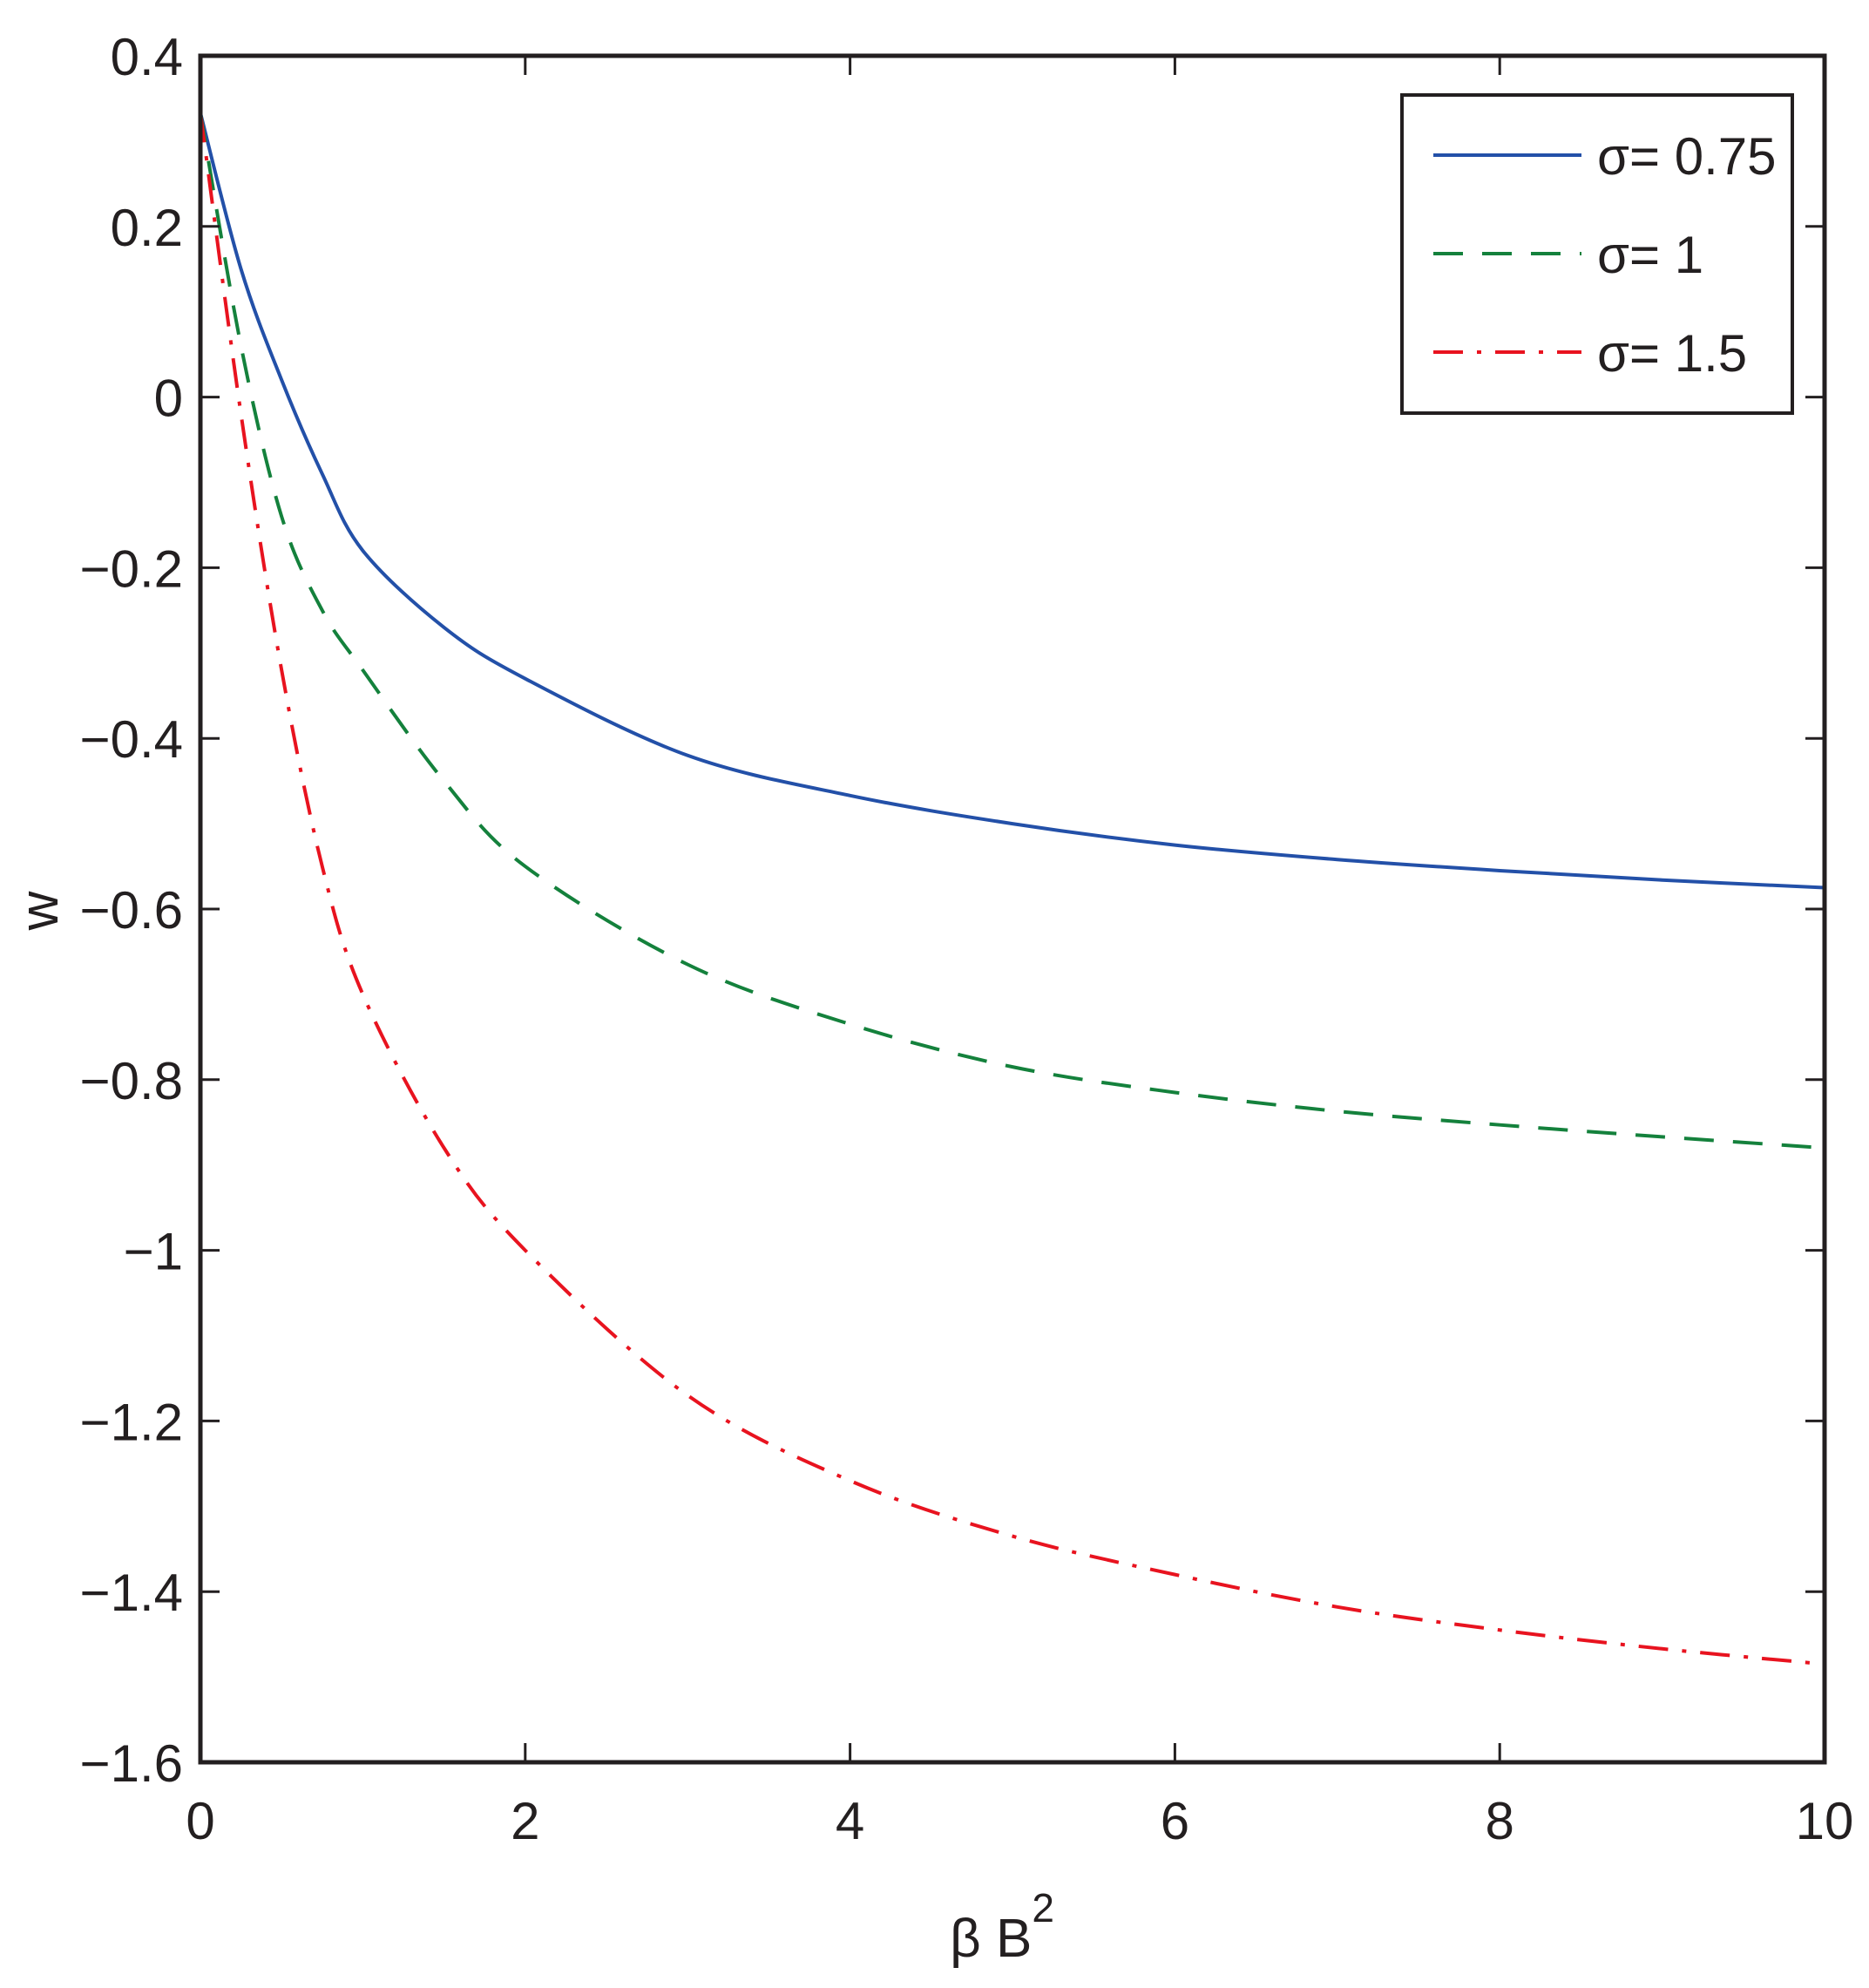  I want to click on x-tick-labels: 0 2 4 6 8 10, so click(1019, 1821).